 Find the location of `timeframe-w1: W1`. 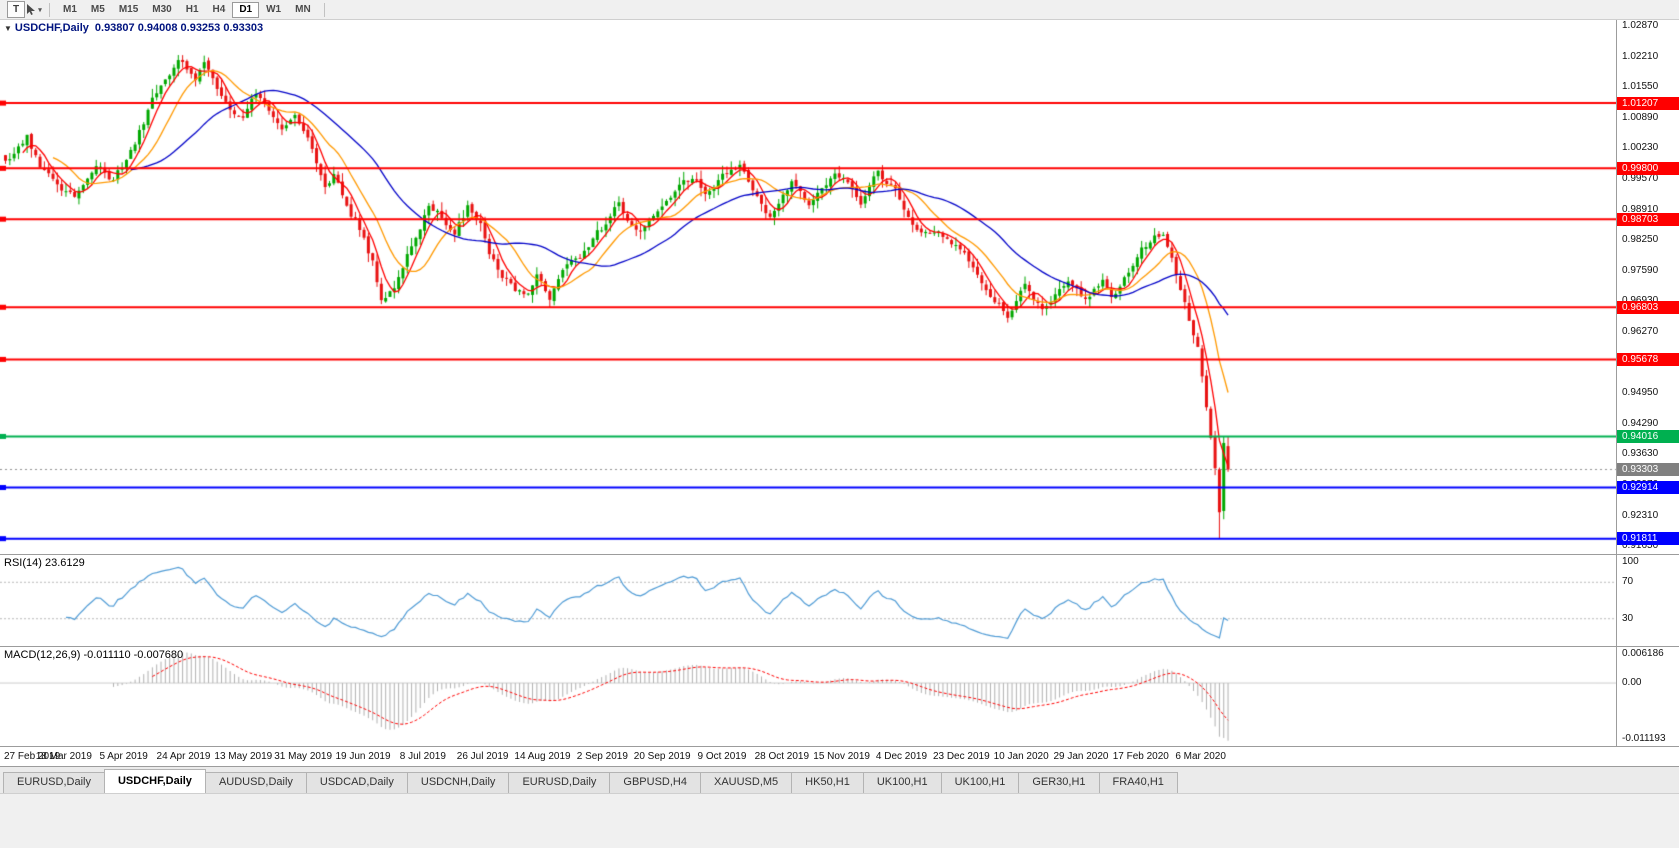

timeframe-w1: W1 is located at coordinates (273, 10).